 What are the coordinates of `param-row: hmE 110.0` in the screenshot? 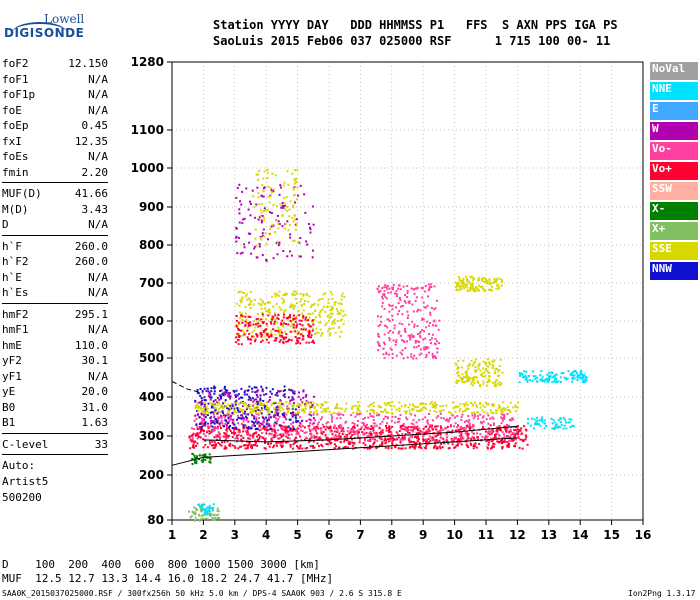 It's located at (55, 346).